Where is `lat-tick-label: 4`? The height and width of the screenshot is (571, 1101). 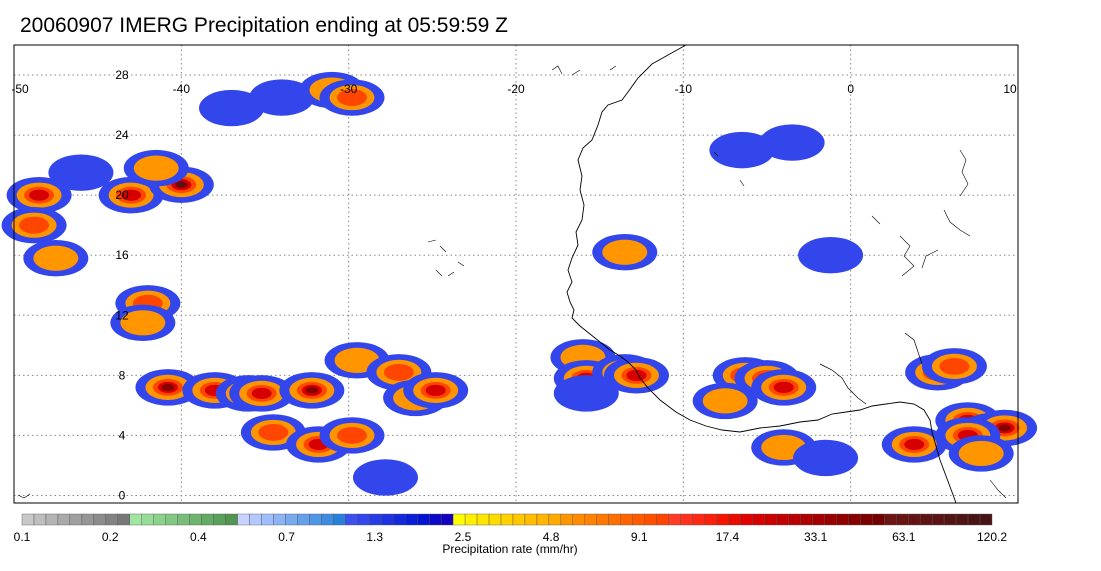 lat-tick-label: 4 is located at coordinates (122, 435).